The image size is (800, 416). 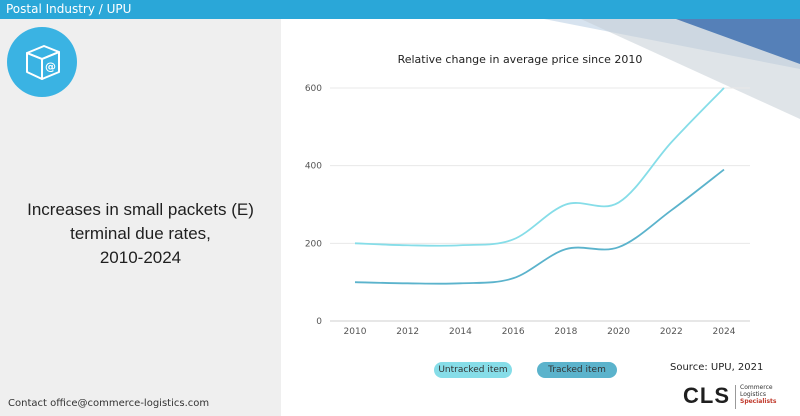 I want to click on package-at-icon: @, so click(x=42, y=62).